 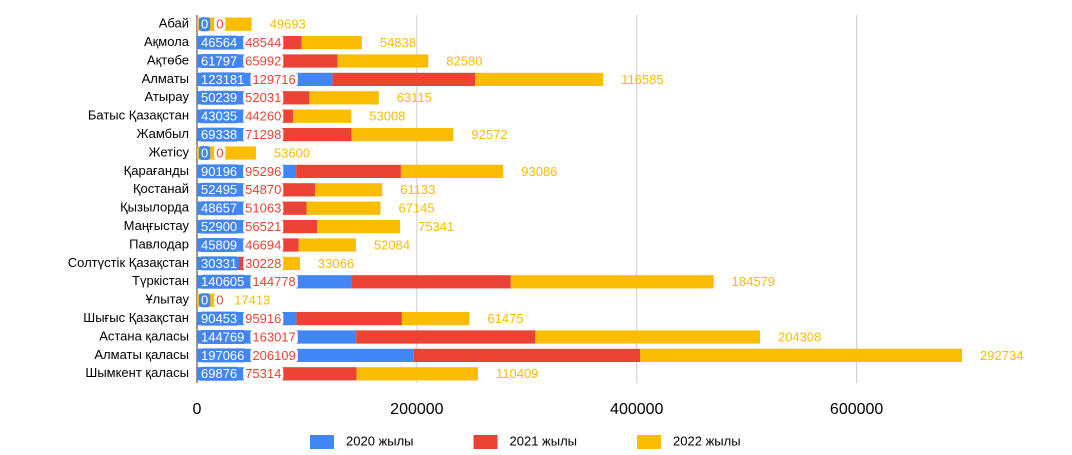 I want to click on y-tick-label: Астана қаласы, so click(x=144, y=335).